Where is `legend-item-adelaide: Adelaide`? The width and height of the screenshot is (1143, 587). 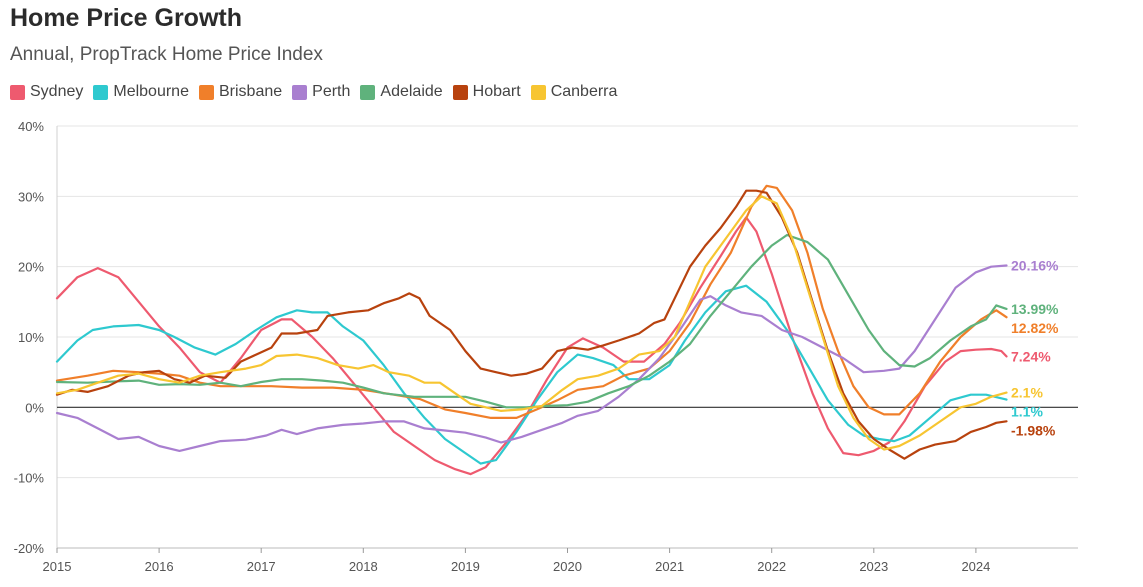 legend-item-adelaide: Adelaide is located at coordinates (401, 92).